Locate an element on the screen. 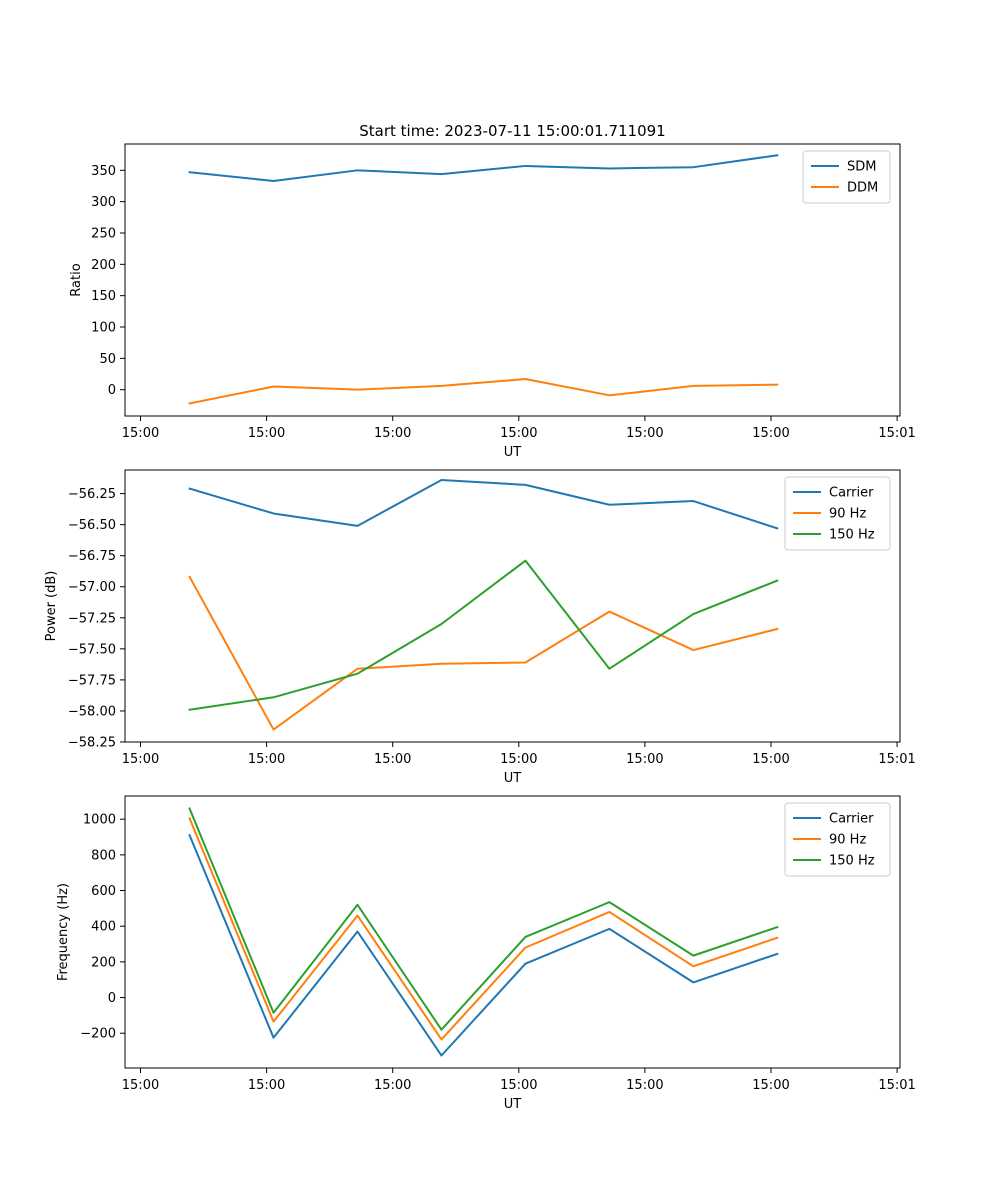 The image size is (1000, 1200). y-tick-label: 350 is located at coordinates (103, 171).